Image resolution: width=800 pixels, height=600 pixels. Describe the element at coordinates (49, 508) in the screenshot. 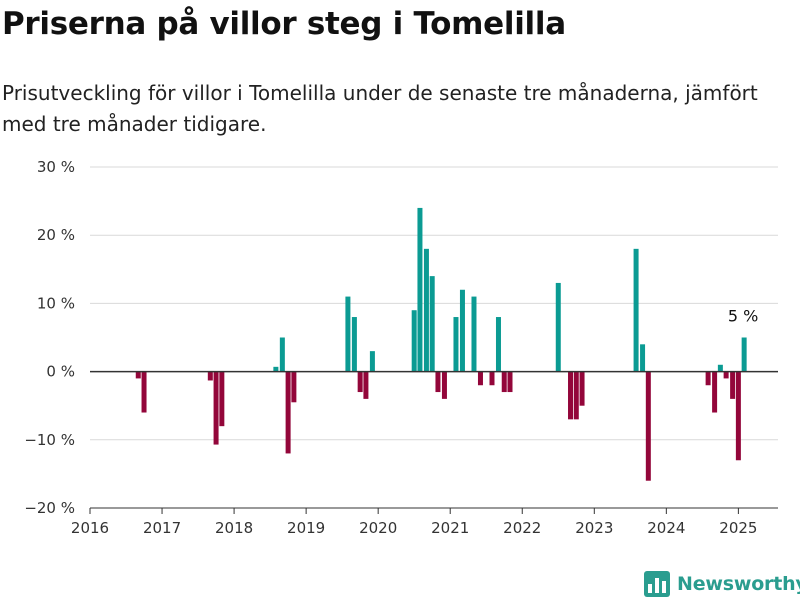

I see `y-tick-label: −20 %` at that location.